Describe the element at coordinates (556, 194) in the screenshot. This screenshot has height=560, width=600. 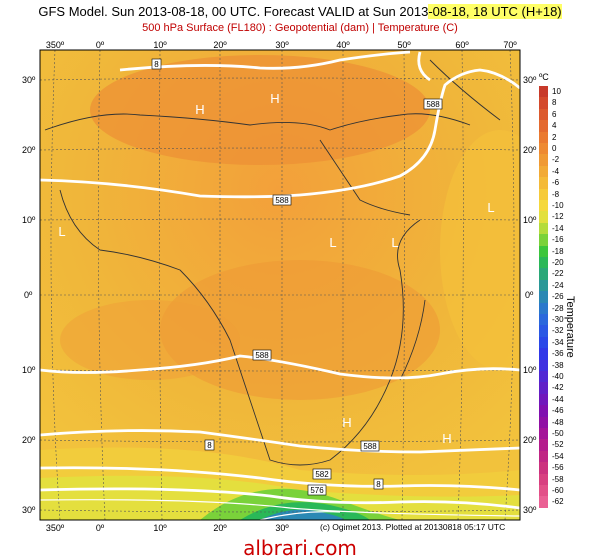
I see `colorbar-tick-label: -8` at that location.